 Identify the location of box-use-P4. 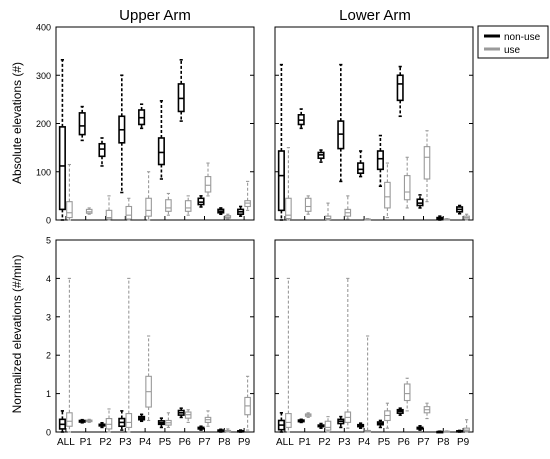
(148, 378).